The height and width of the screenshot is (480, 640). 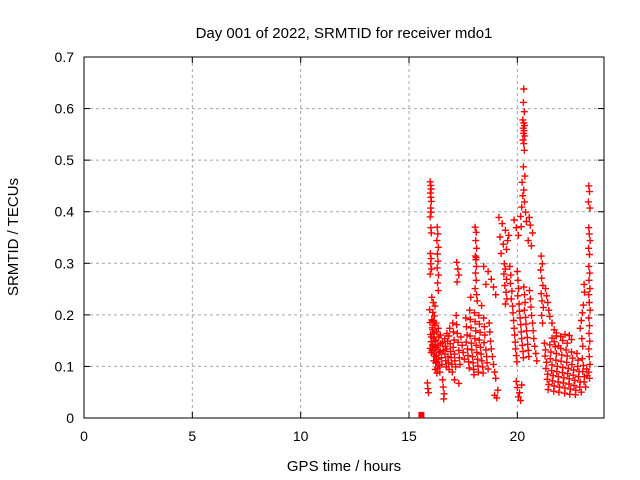 What do you see at coordinates (344, 466) in the screenshot?
I see `x-axis-label: GPS time / hours` at bounding box center [344, 466].